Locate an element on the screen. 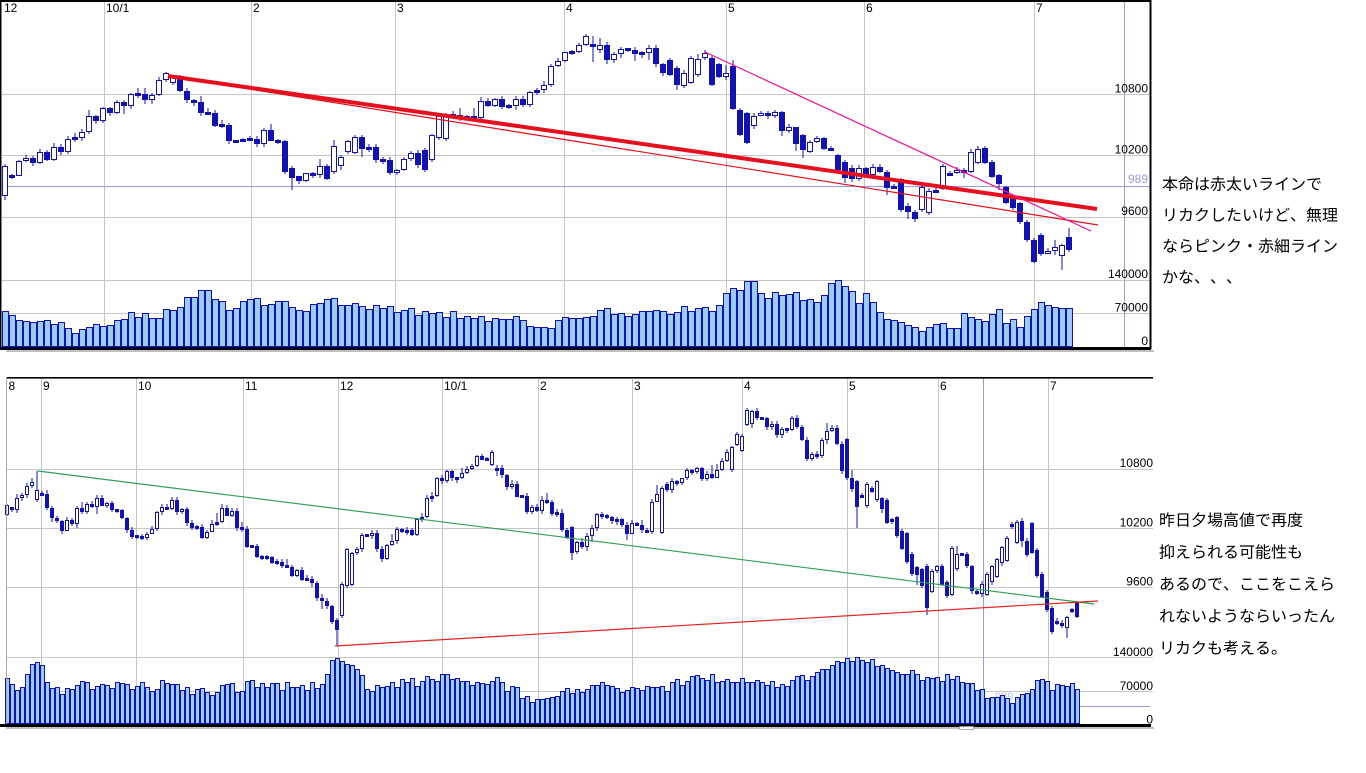  svg-text: 989 is located at coordinates (1138, 179).